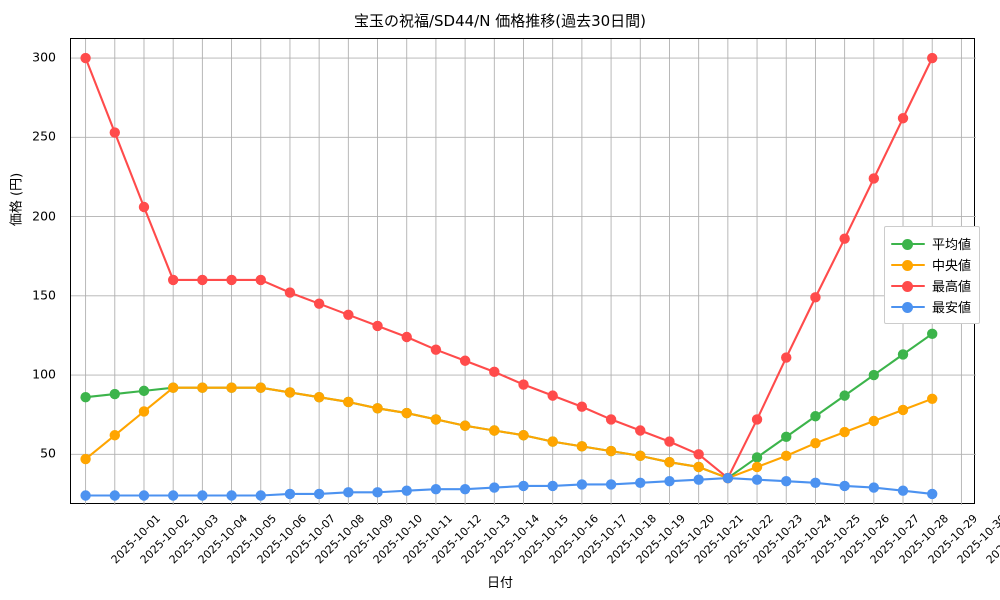 The image size is (1000, 600). What do you see at coordinates (500, 21) in the screenshot?
I see `chart-title: 宝玉の祝福/SD44/N 価格推移(過去30日間)` at bounding box center [500, 21].